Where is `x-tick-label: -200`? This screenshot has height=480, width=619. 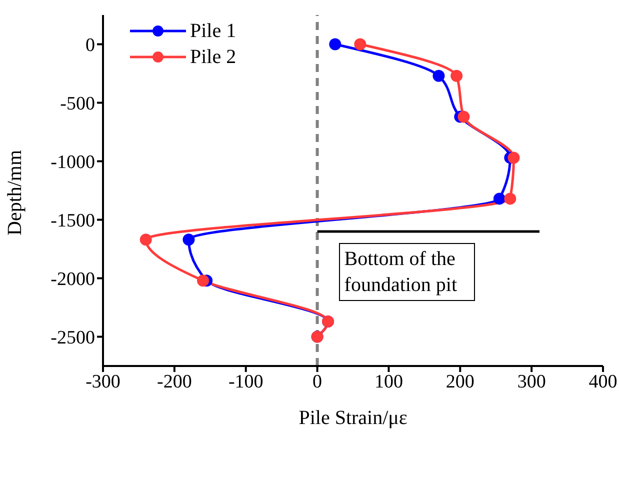 x-tick-label: -200 is located at coordinates (174, 381).